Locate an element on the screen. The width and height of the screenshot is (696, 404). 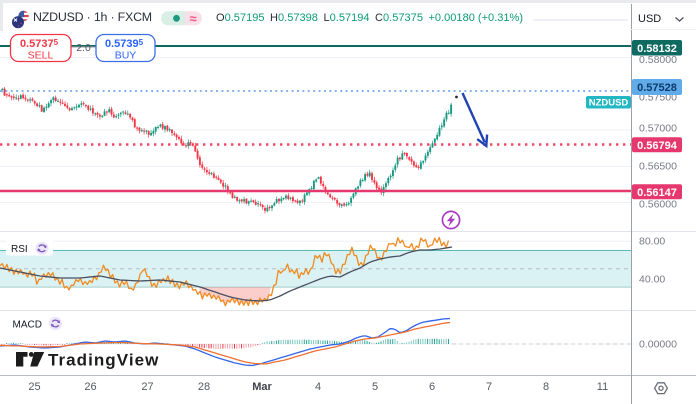
svg-text: 0.56147 is located at coordinates (657, 193).